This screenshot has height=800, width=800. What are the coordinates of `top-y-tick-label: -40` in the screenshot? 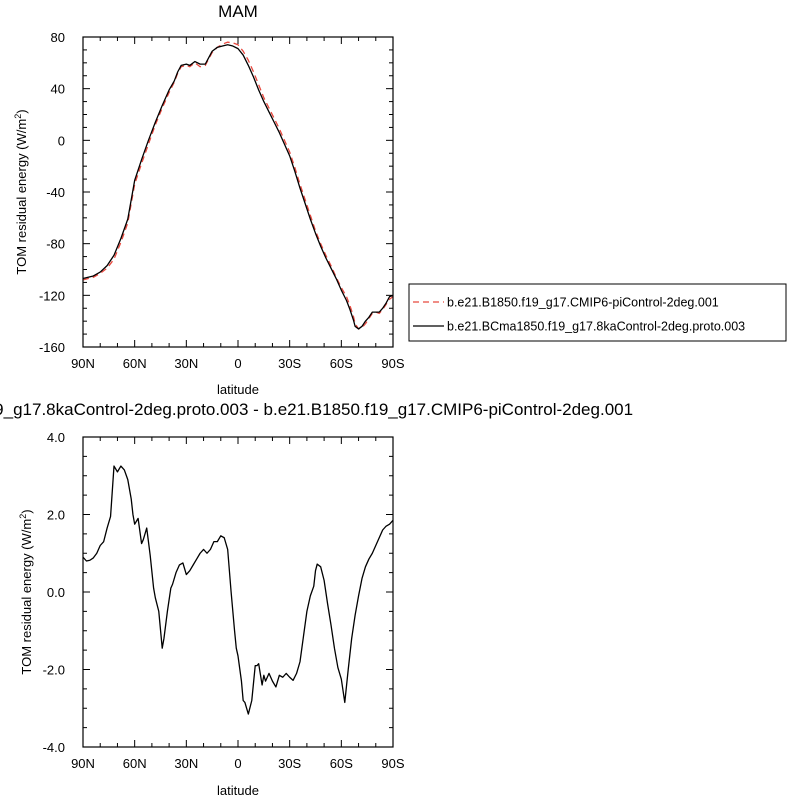 It's located at (55, 192).